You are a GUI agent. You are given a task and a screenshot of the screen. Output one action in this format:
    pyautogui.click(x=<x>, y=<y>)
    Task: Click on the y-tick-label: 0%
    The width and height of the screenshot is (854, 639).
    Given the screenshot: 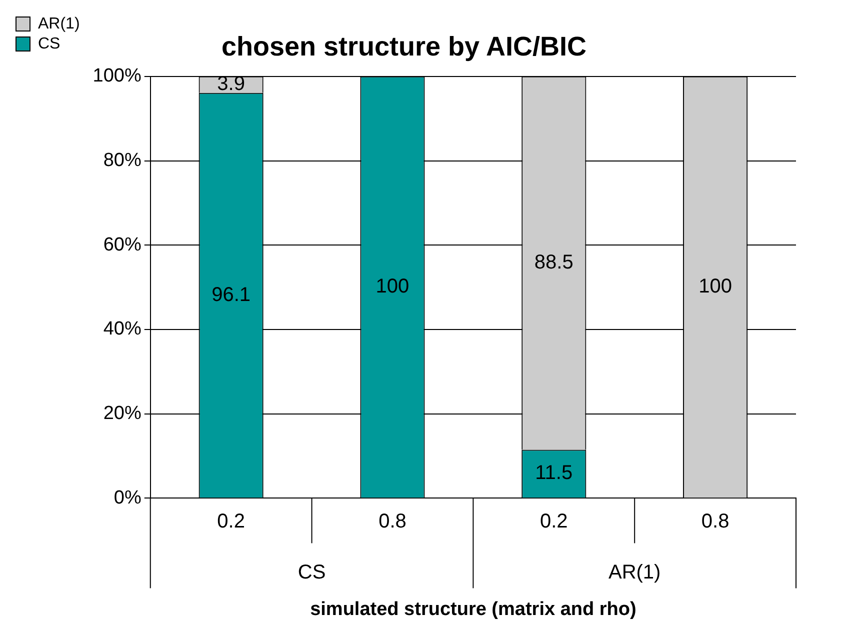 What is the action you would take?
    pyautogui.click(x=128, y=497)
    